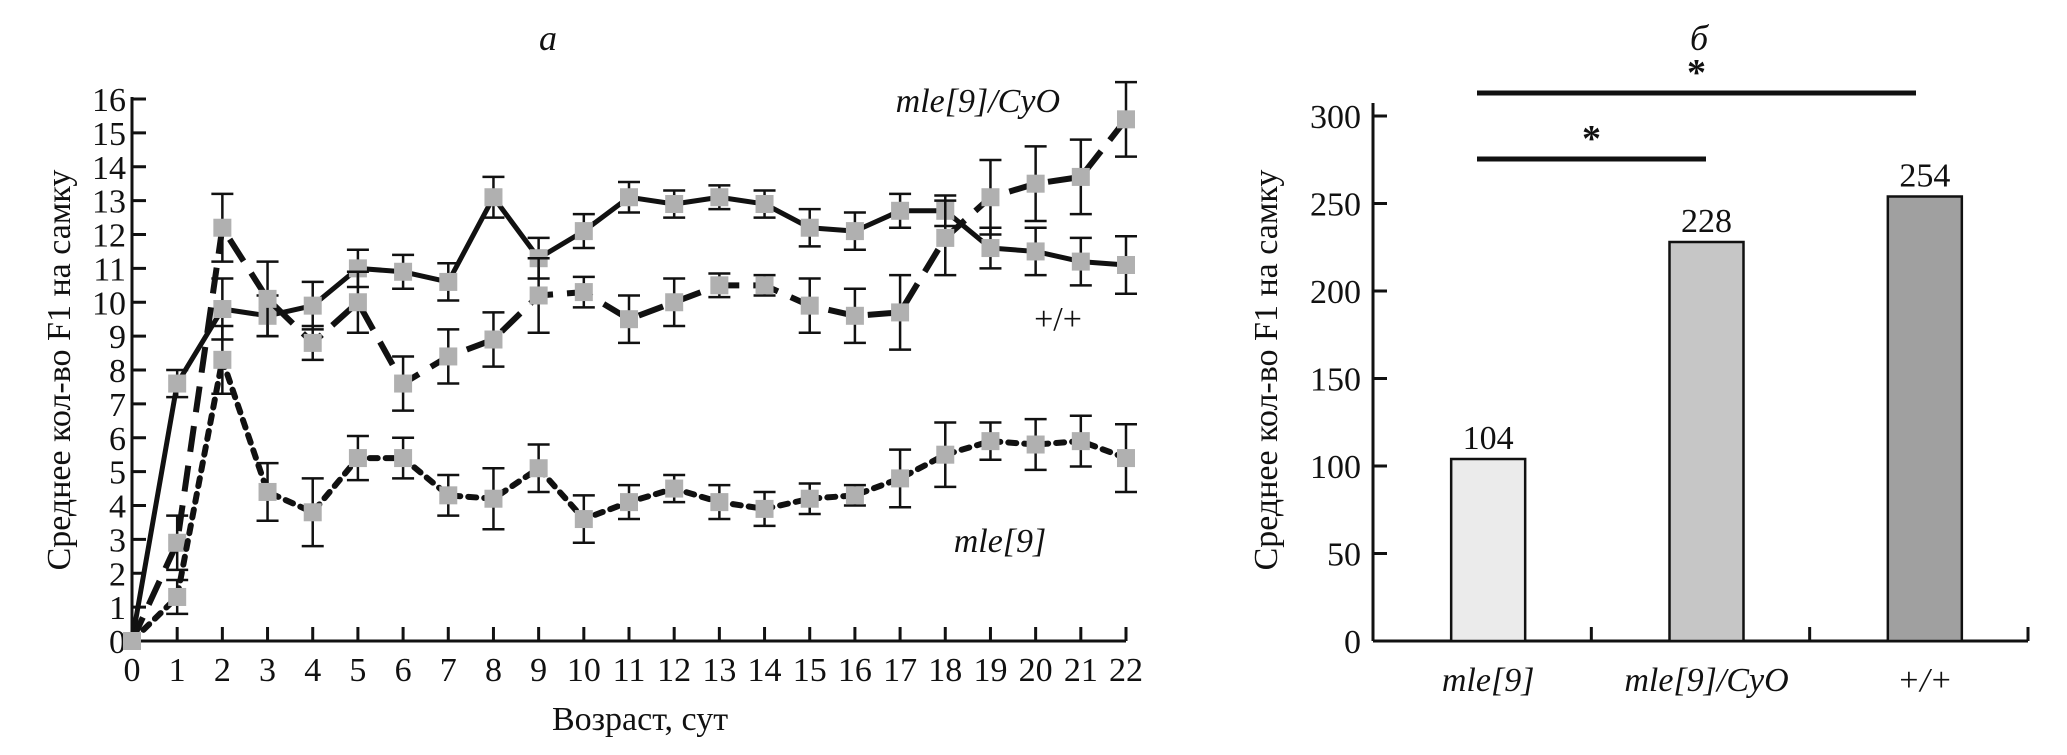  What do you see at coordinates (1058, 319) in the screenshot?
I see `series-label-wild-type: +/+` at bounding box center [1058, 319].